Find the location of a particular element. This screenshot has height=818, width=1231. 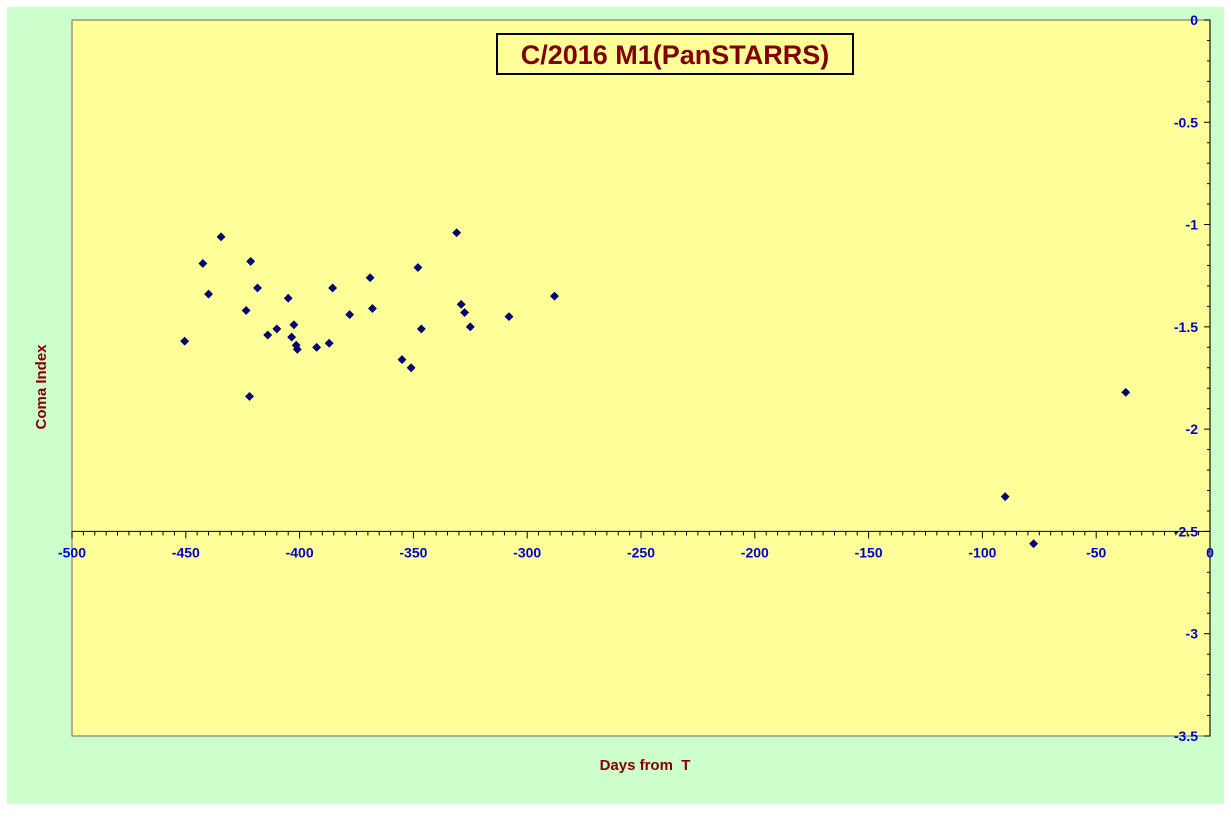

x-tick-label: -350 is located at coordinates (413, 552).